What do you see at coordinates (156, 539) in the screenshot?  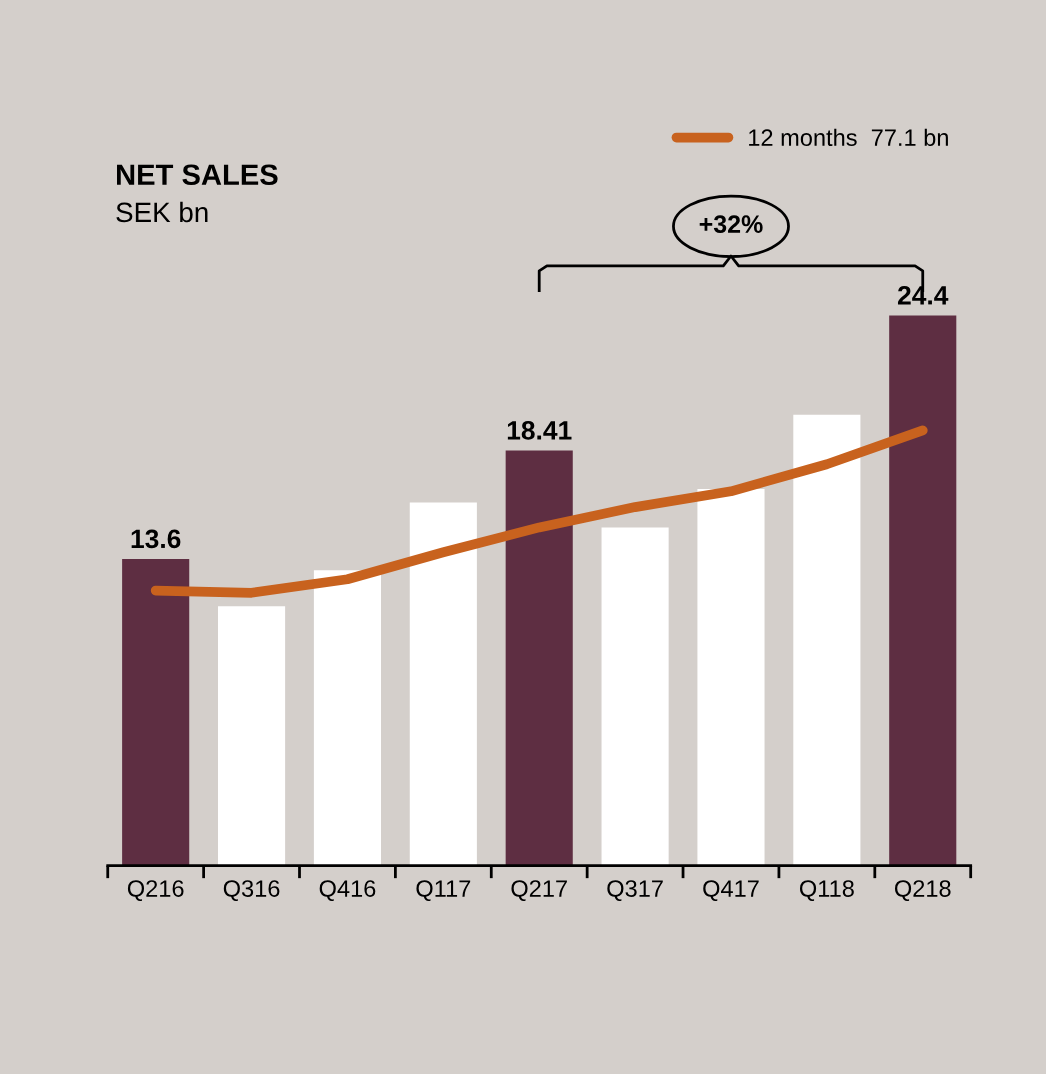 I see `data-label: 13.6` at bounding box center [156, 539].